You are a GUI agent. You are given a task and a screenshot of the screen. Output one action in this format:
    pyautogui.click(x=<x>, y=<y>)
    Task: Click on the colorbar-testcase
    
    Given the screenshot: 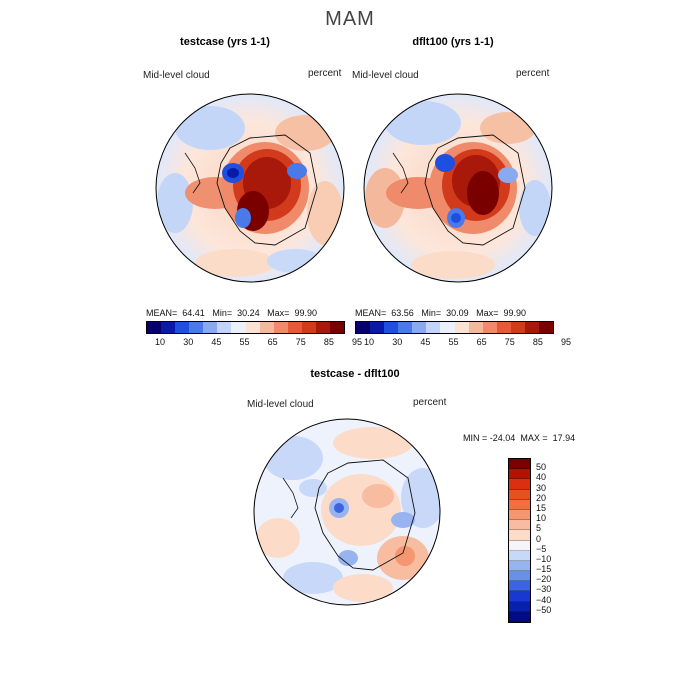 What is the action you would take?
    pyautogui.click(x=245, y=327)
    